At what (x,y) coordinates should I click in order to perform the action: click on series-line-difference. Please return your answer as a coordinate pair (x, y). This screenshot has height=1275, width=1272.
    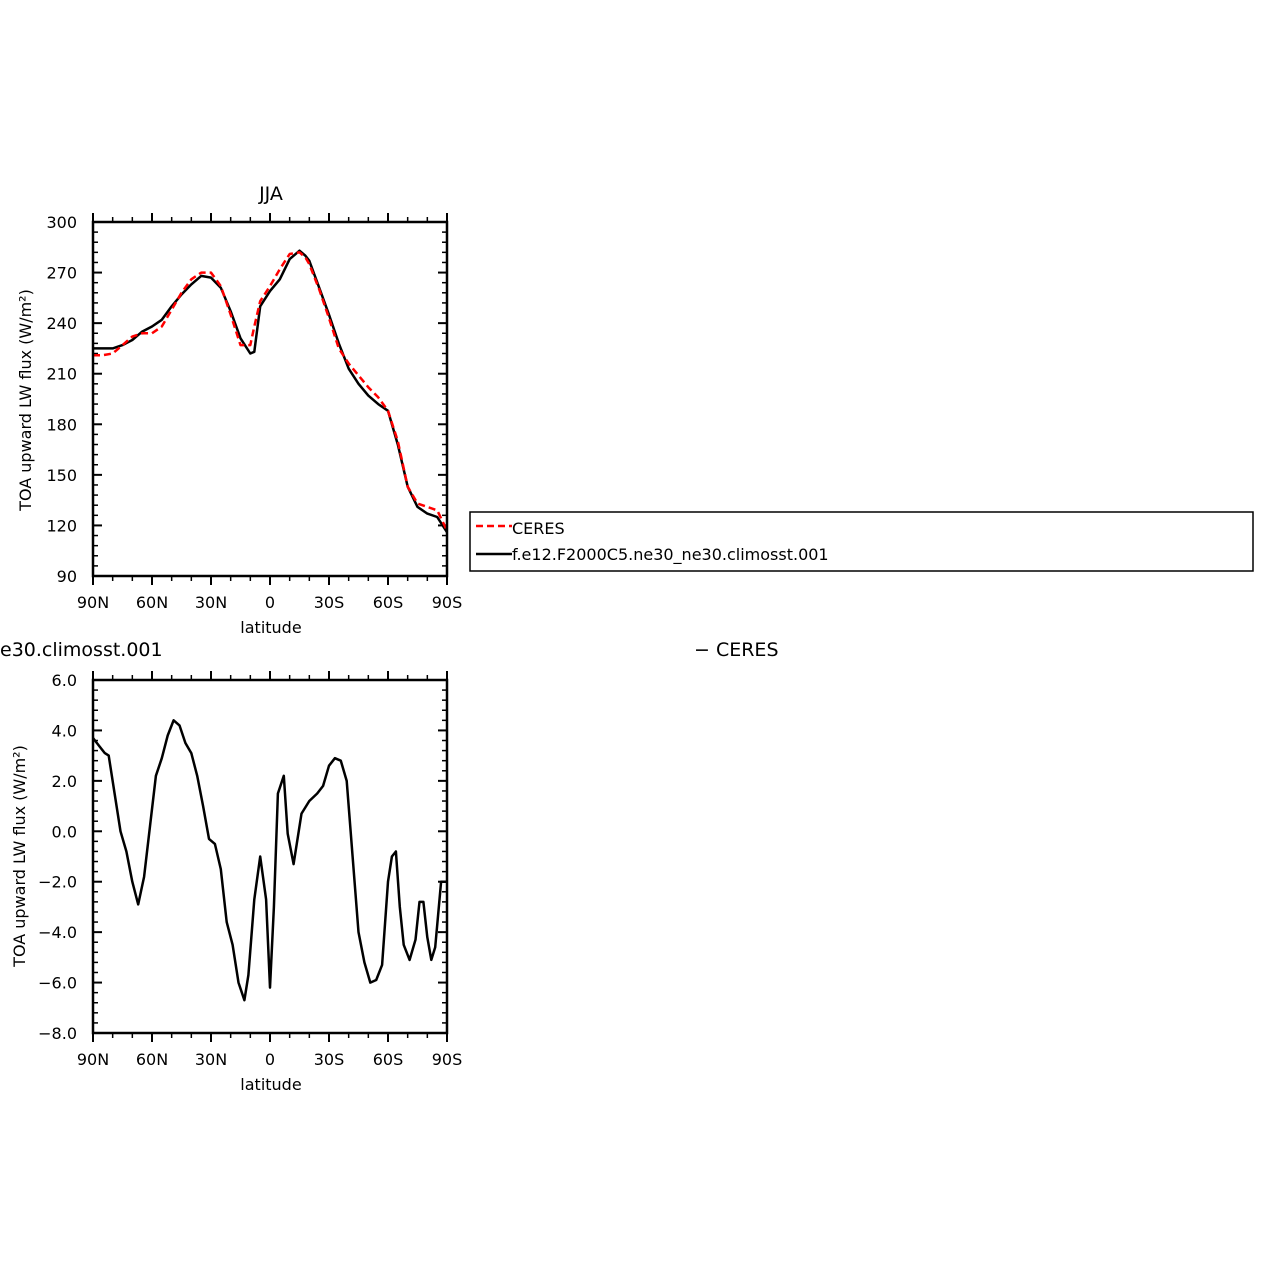
    Looking at the image, I should click on (269, 860).